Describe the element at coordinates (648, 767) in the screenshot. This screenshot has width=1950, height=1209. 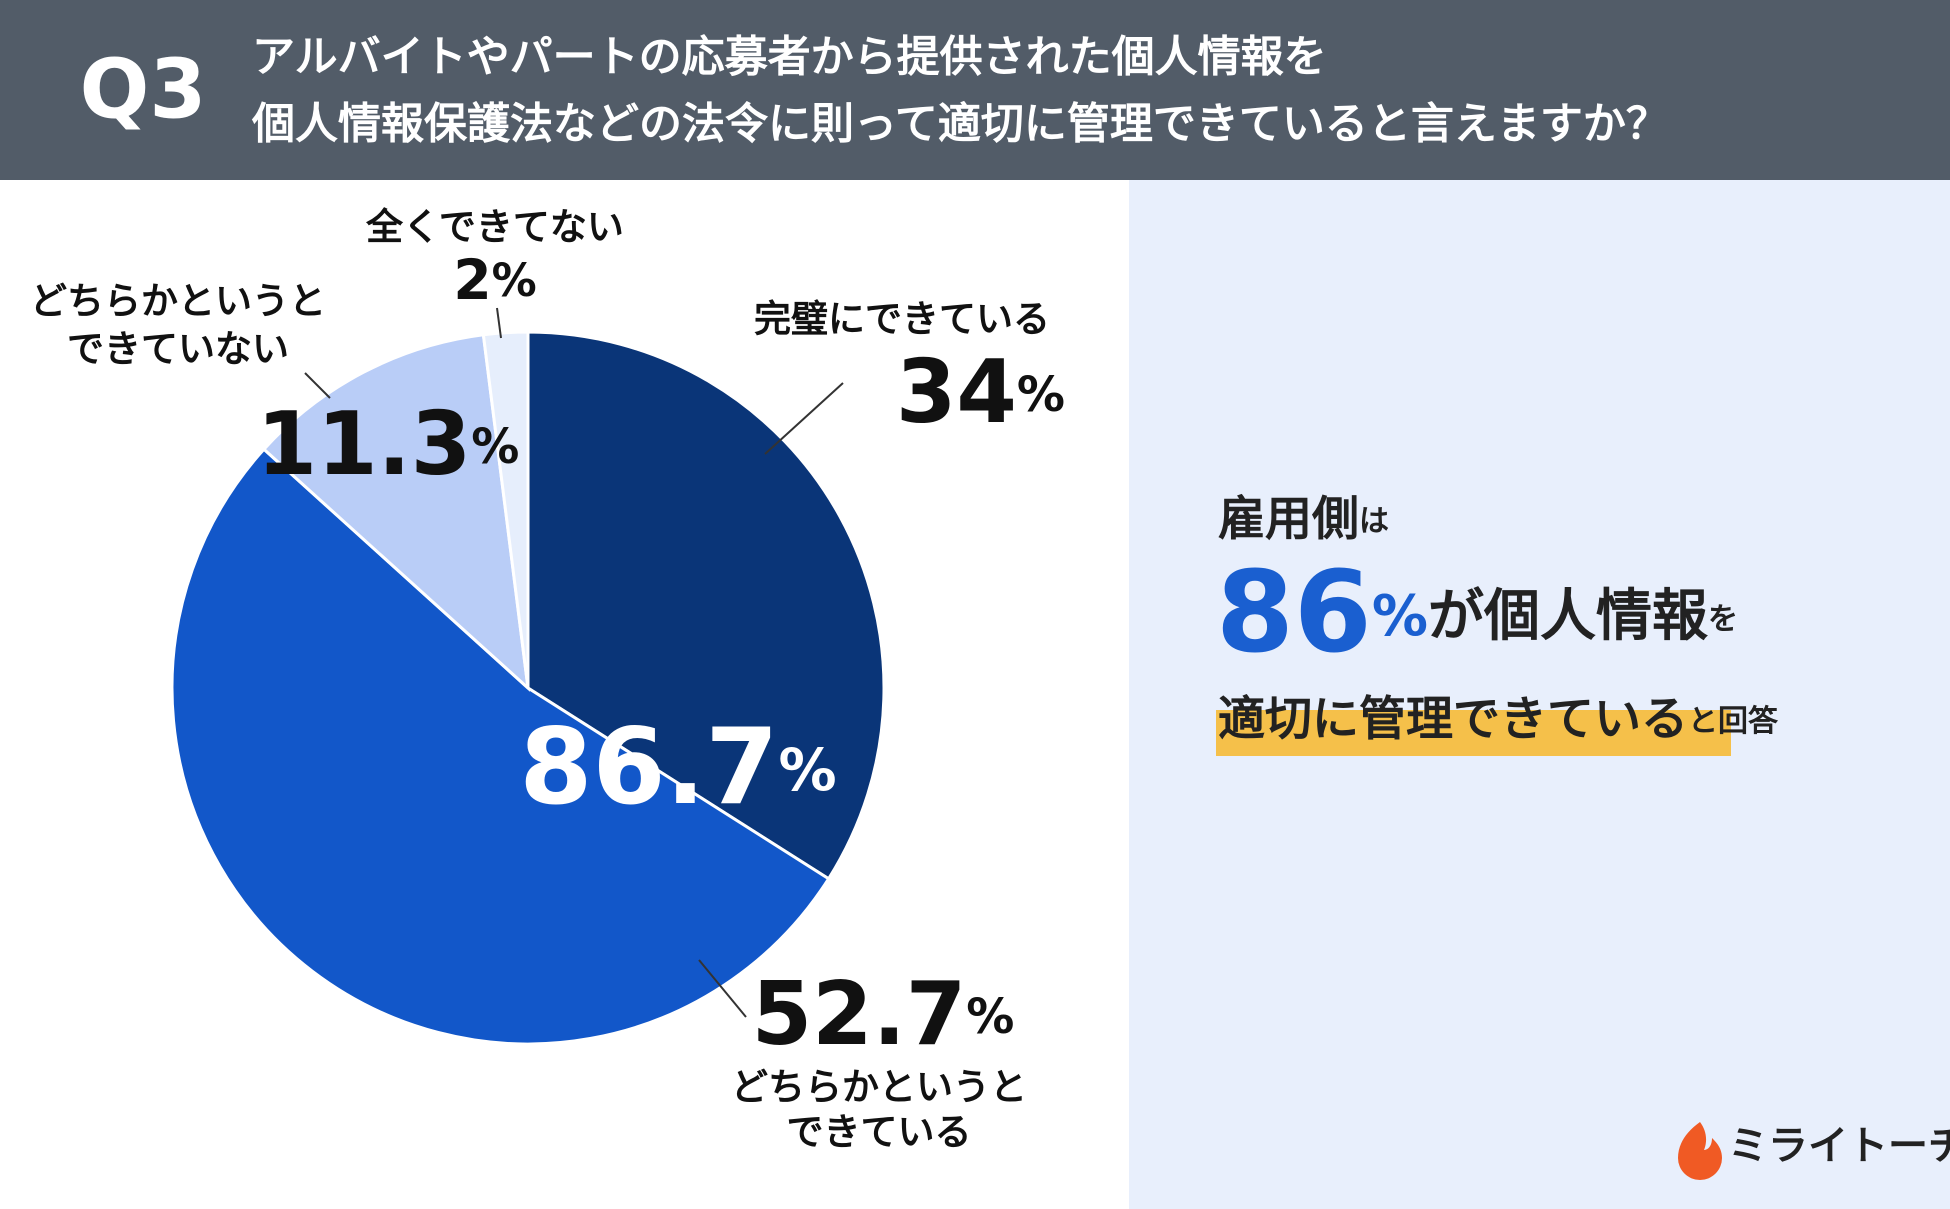
I see `value: 86.7` at that location.